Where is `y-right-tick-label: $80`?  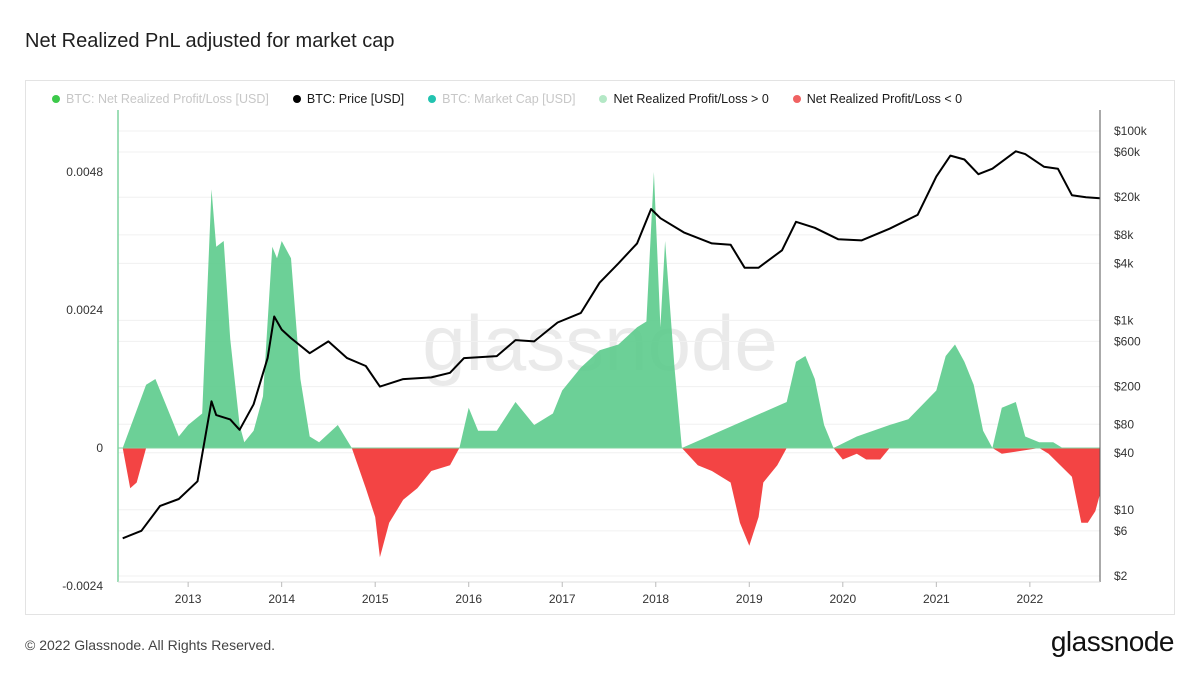
y-right-tick-label: $80 is located at coordinates (1124, 424).